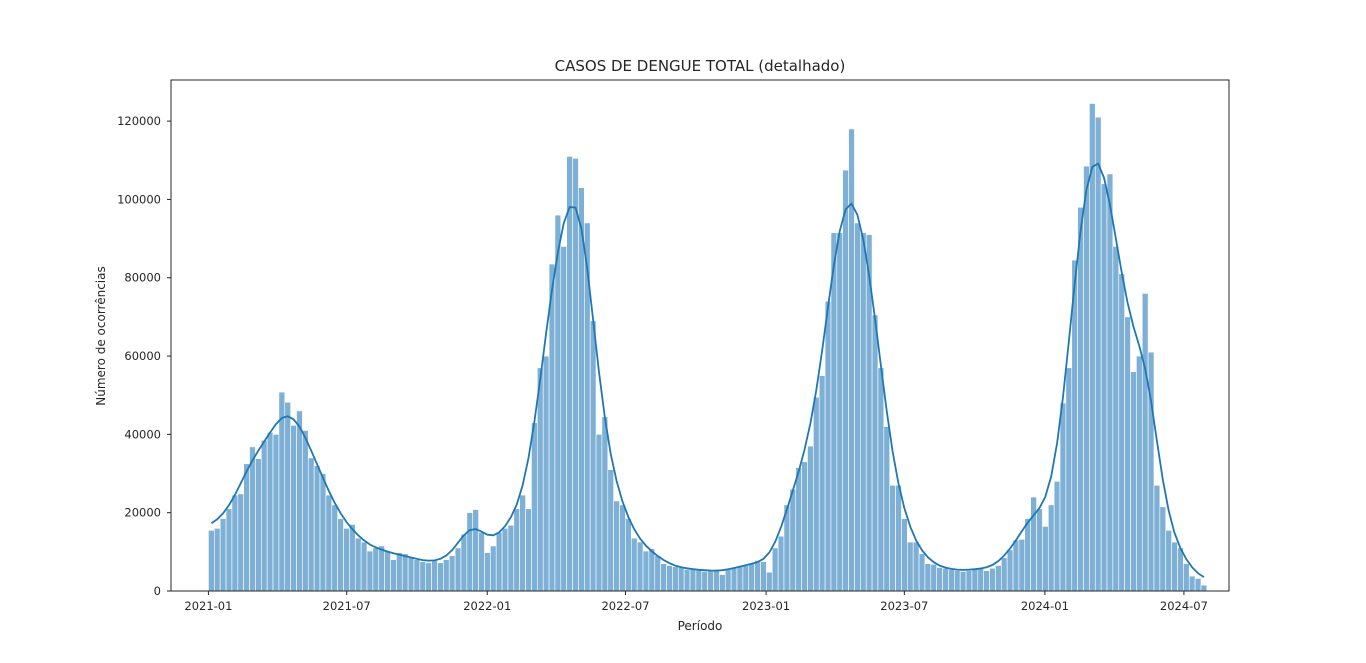 This screenshot has width=1366, height=663. I want to click on y-tick-label: 40000, so click(142, 434).